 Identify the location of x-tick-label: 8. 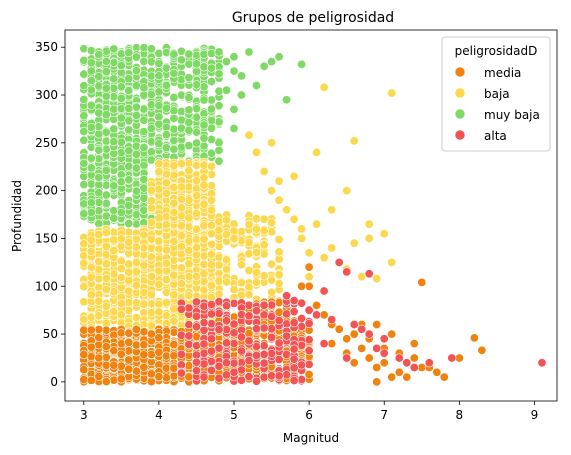
(460, 415).